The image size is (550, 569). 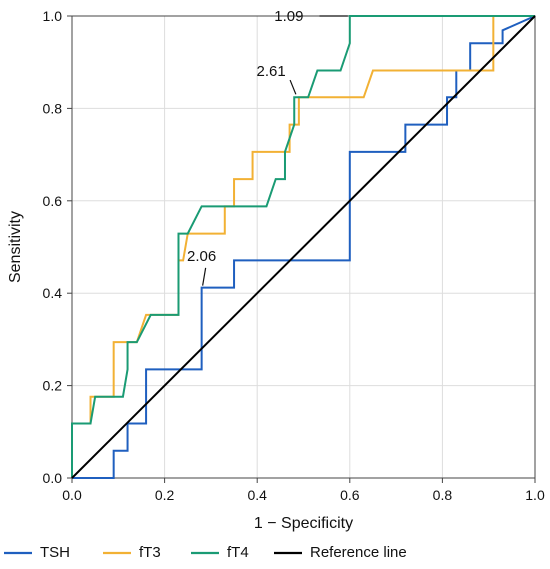 What do you see at coordinates (37, 552) in the screenshot?
I see `legend-item: TSH` at bounding box center [37, 552].